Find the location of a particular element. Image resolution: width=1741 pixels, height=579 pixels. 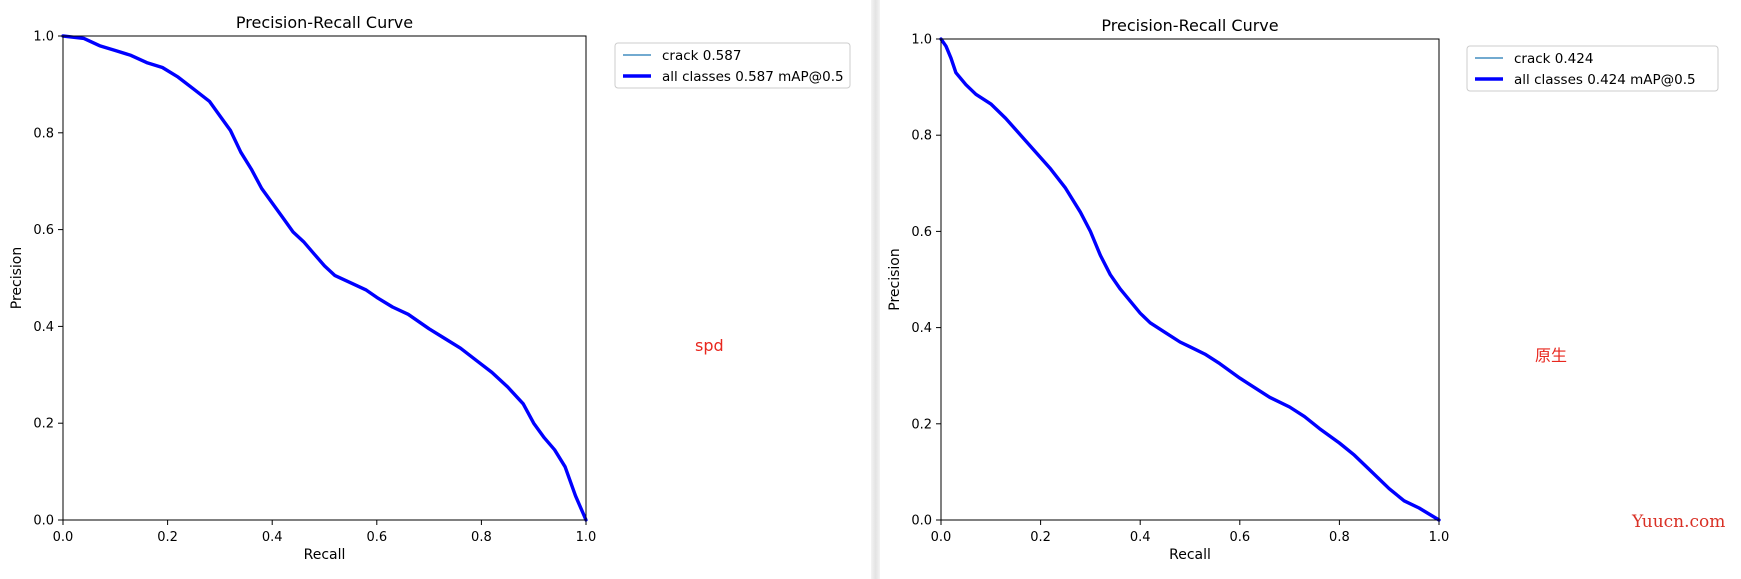

panel-divider is located at coordinates (875, 289).